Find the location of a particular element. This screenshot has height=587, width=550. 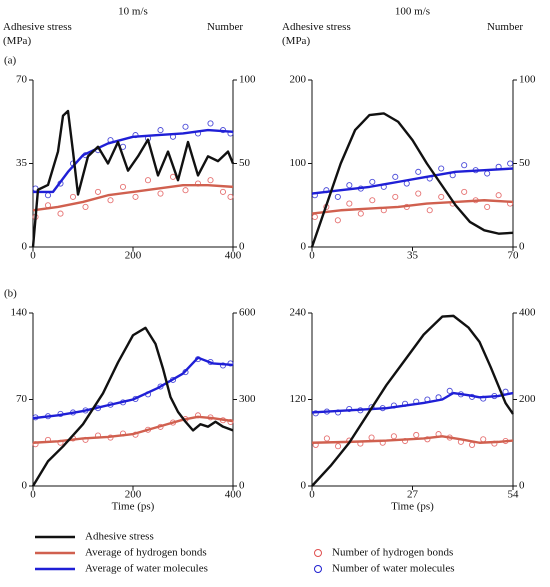

panel-label: (b) is located at coordinates (10, 294).